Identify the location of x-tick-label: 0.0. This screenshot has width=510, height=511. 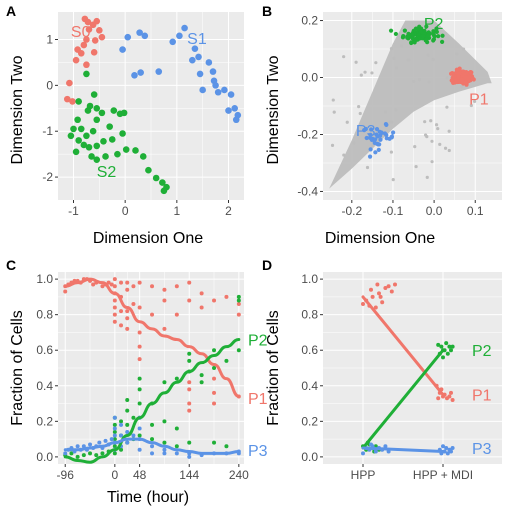
(434, 211).